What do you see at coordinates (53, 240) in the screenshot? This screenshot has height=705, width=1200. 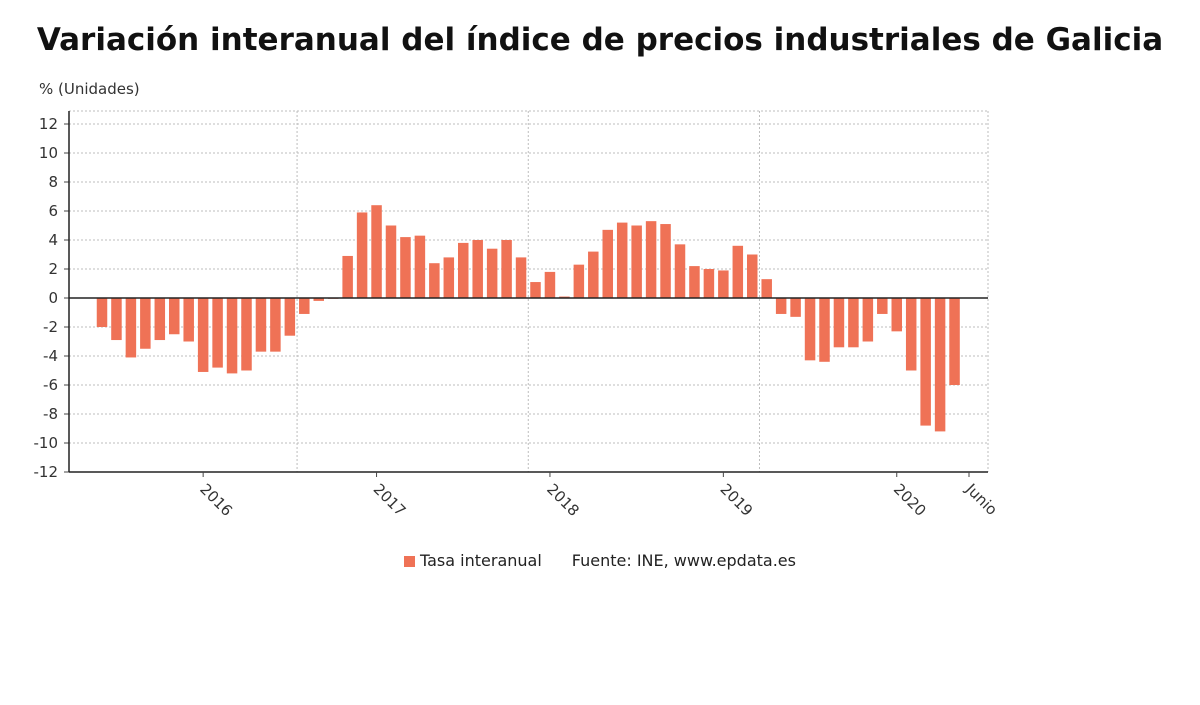 I see `y-tick-label: 4` at bounding box center [53, 240].